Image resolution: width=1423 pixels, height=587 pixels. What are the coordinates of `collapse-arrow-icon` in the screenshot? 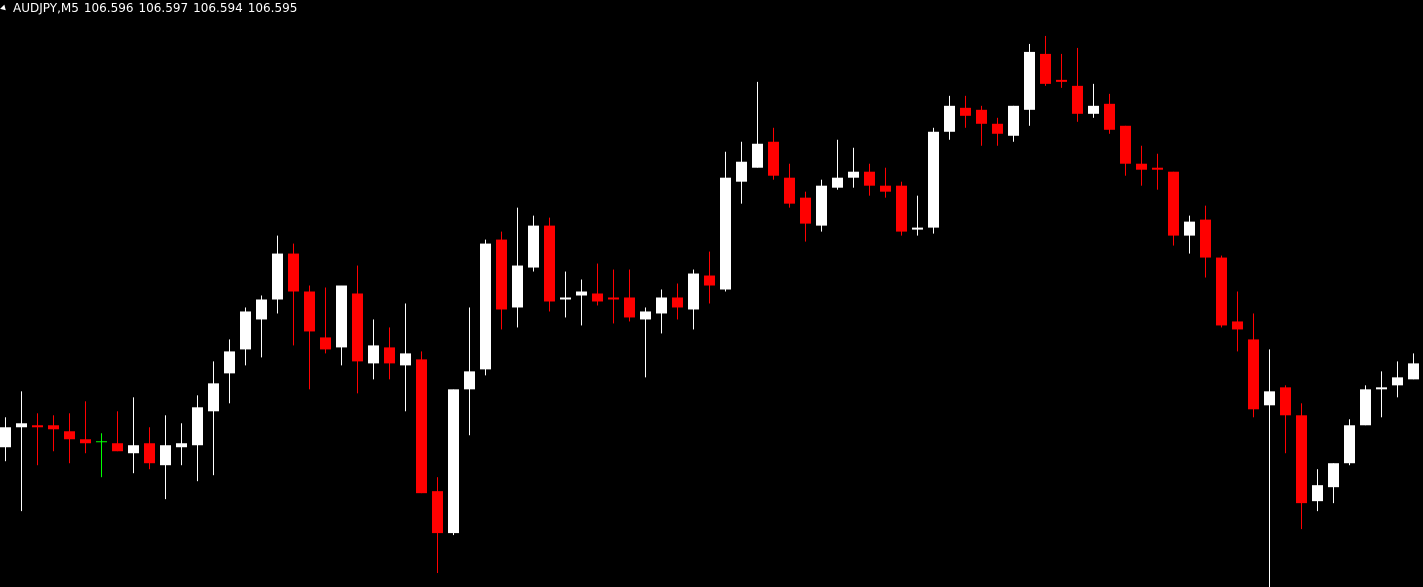 It's located at (4, 8).